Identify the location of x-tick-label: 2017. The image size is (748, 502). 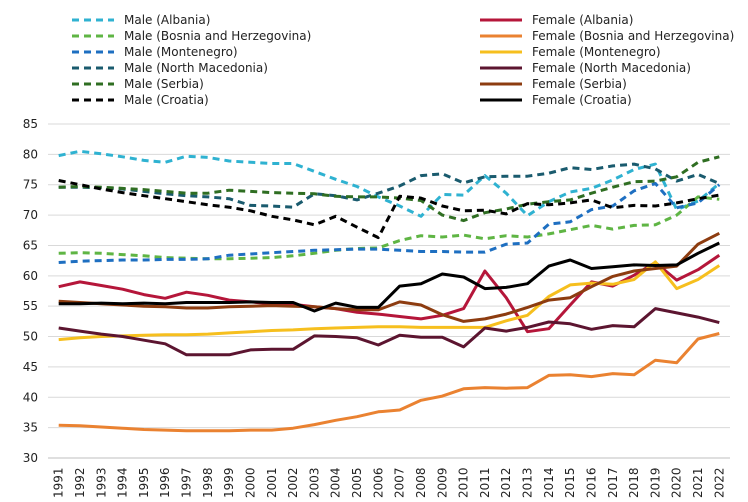
(613, 482).